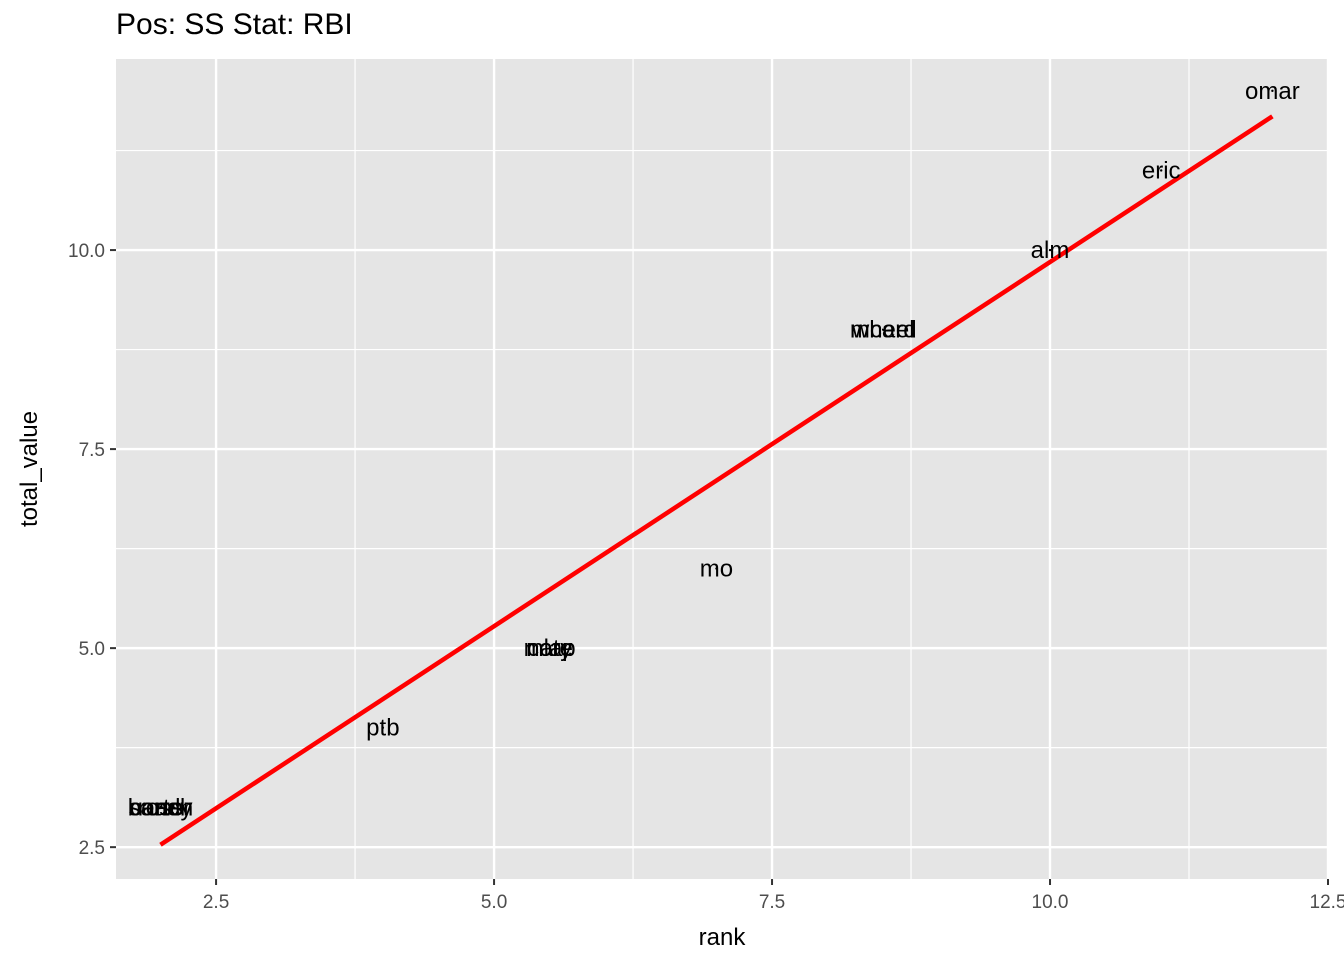  I want to click on x-tick-label: 5.0, so click(494, 902).